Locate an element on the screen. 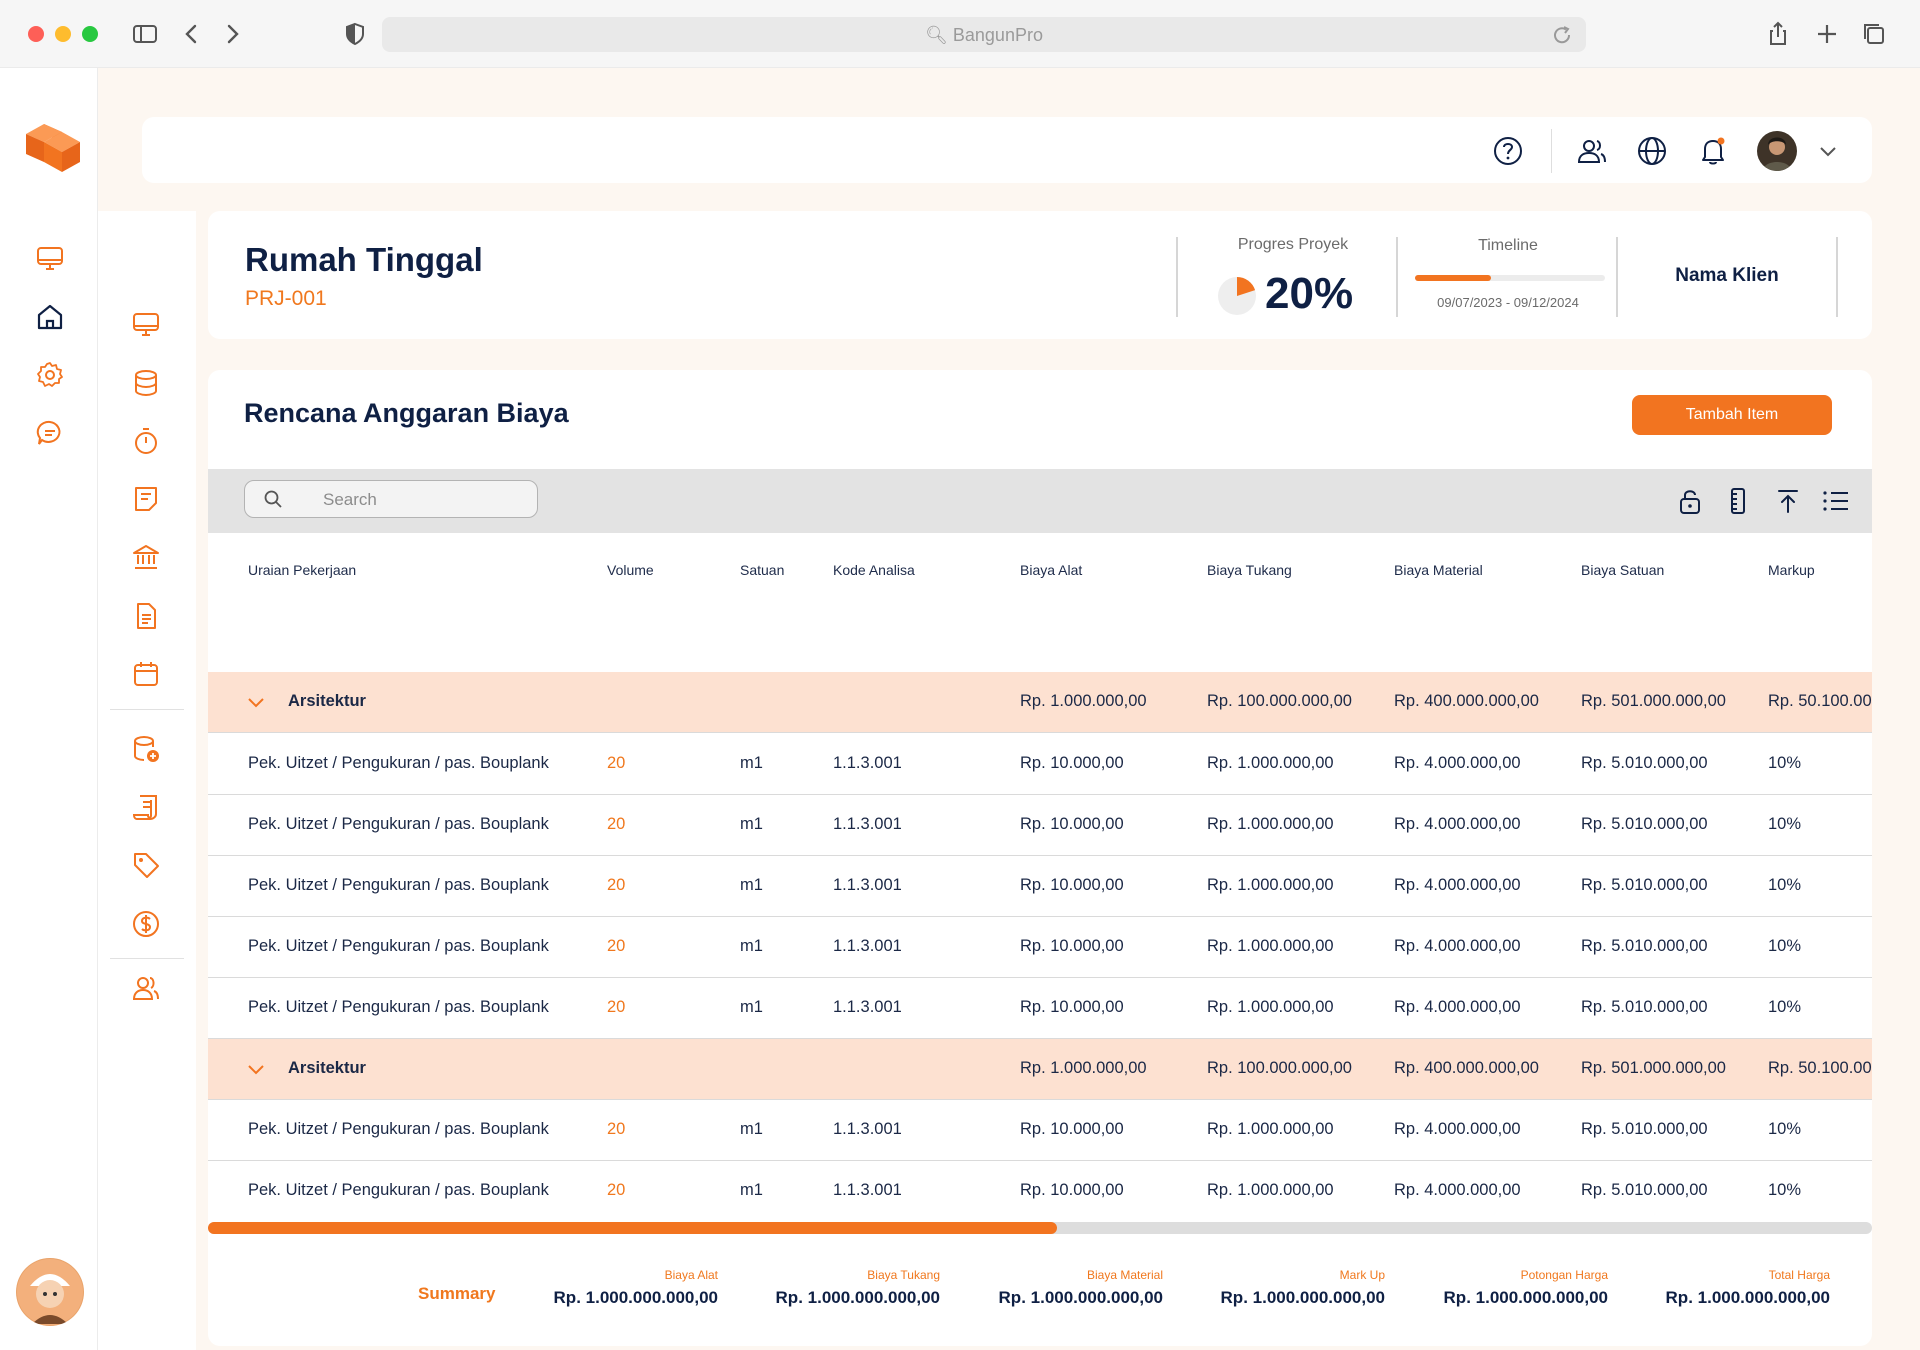  list-icon is located at coordinates (1836, 501).